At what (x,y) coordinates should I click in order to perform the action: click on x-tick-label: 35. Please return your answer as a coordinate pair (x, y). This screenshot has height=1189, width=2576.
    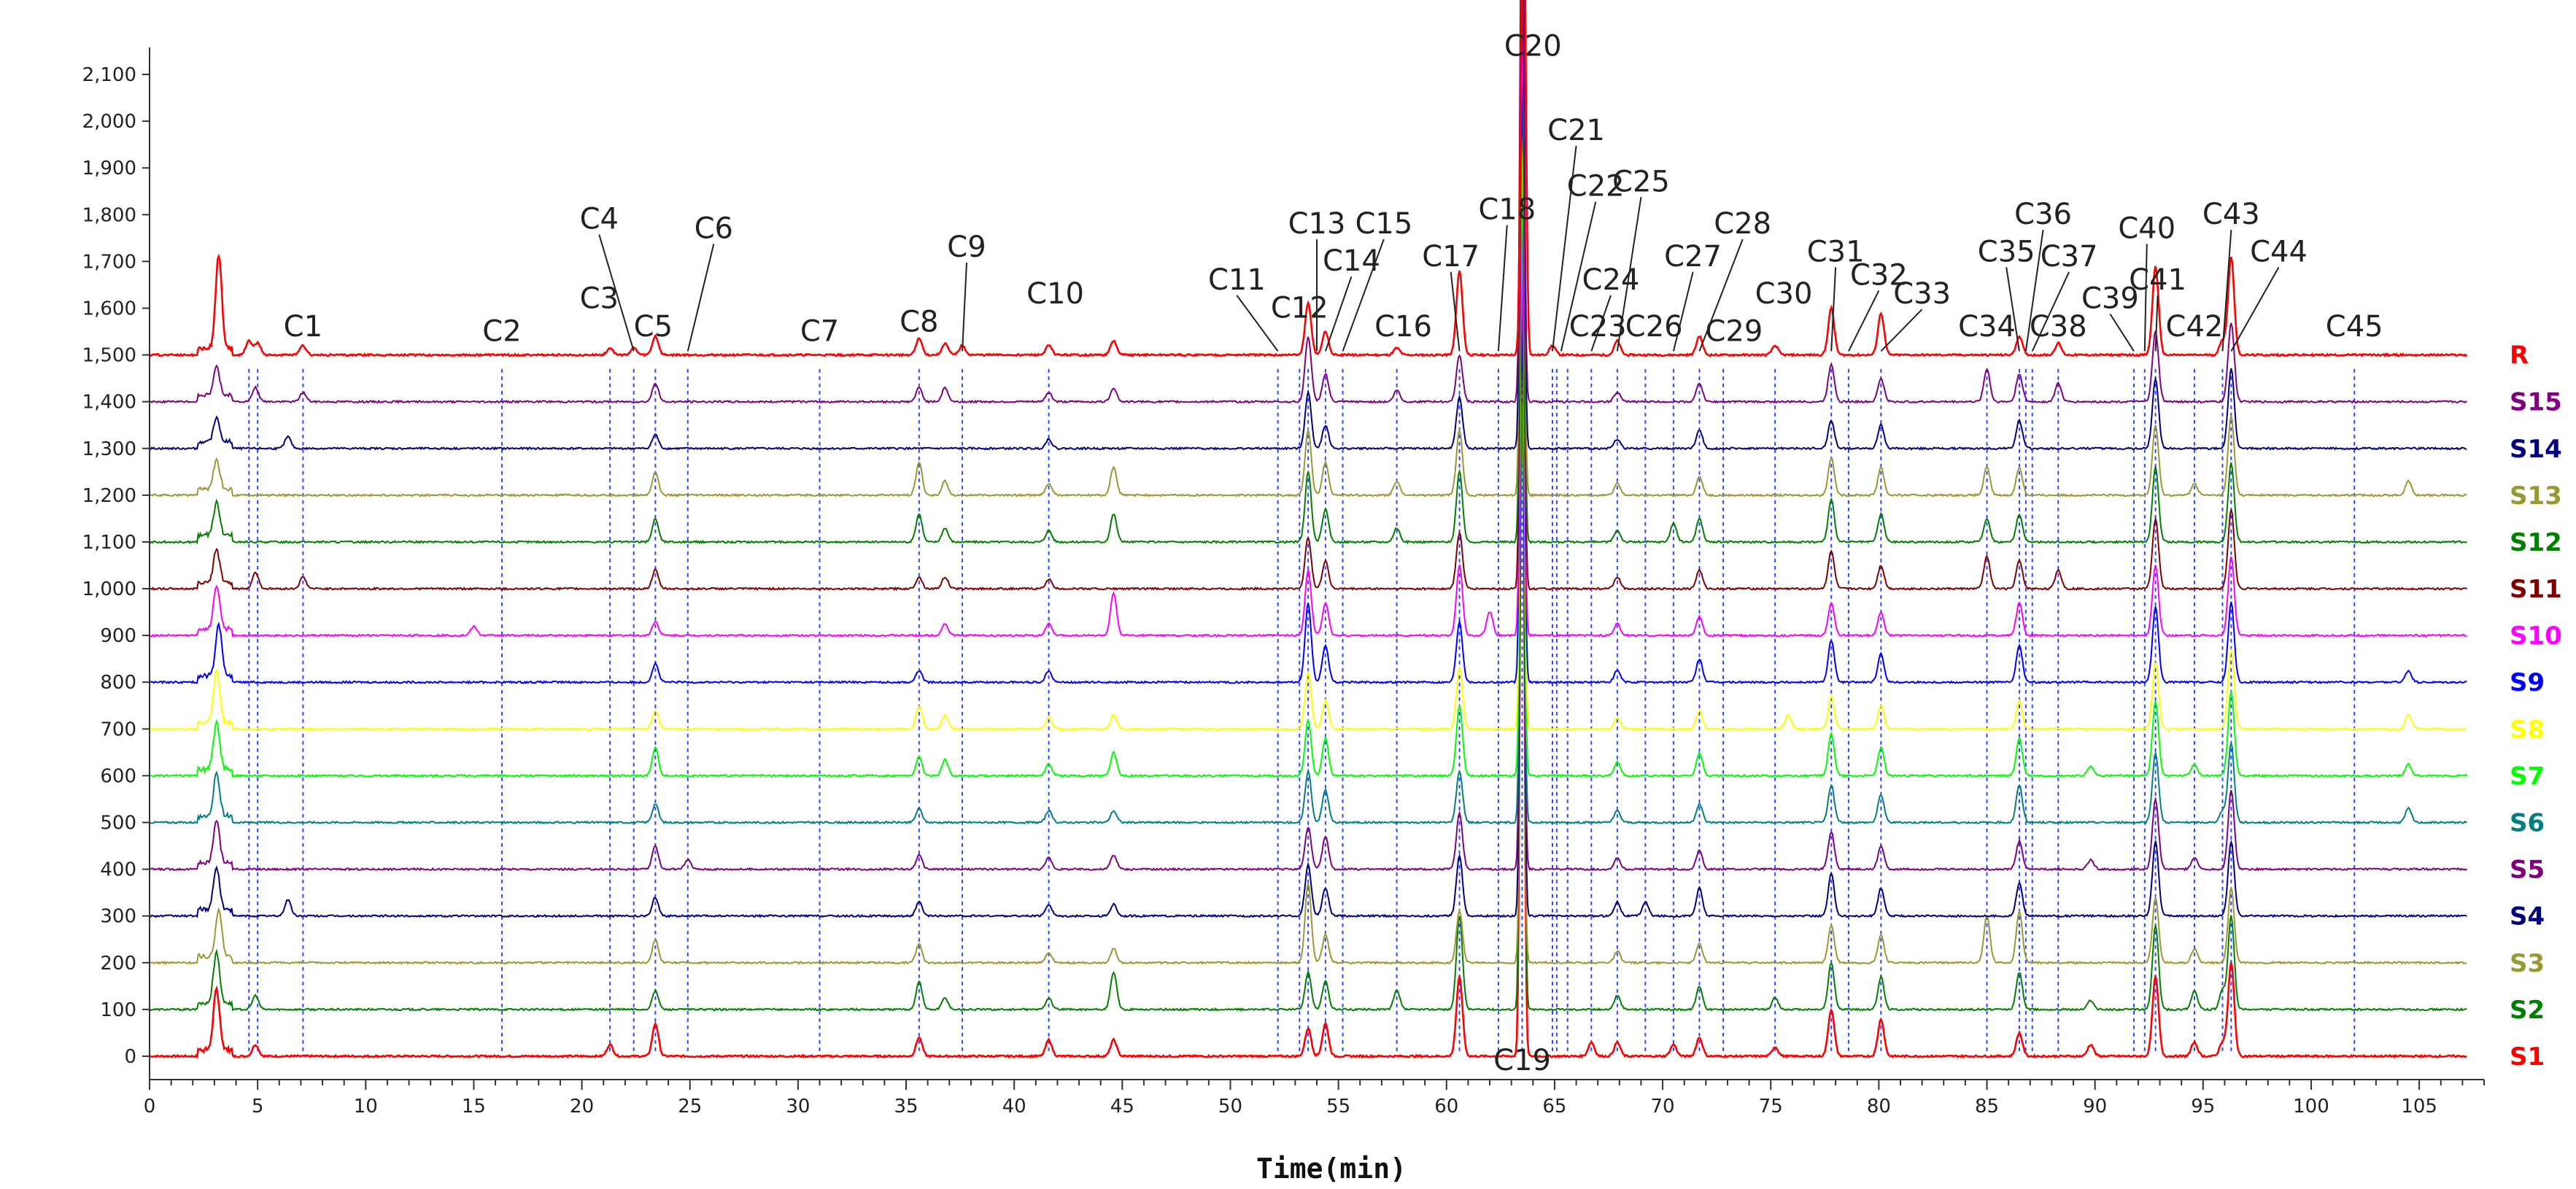
    Looking at the image, I should click on (906, 1107).